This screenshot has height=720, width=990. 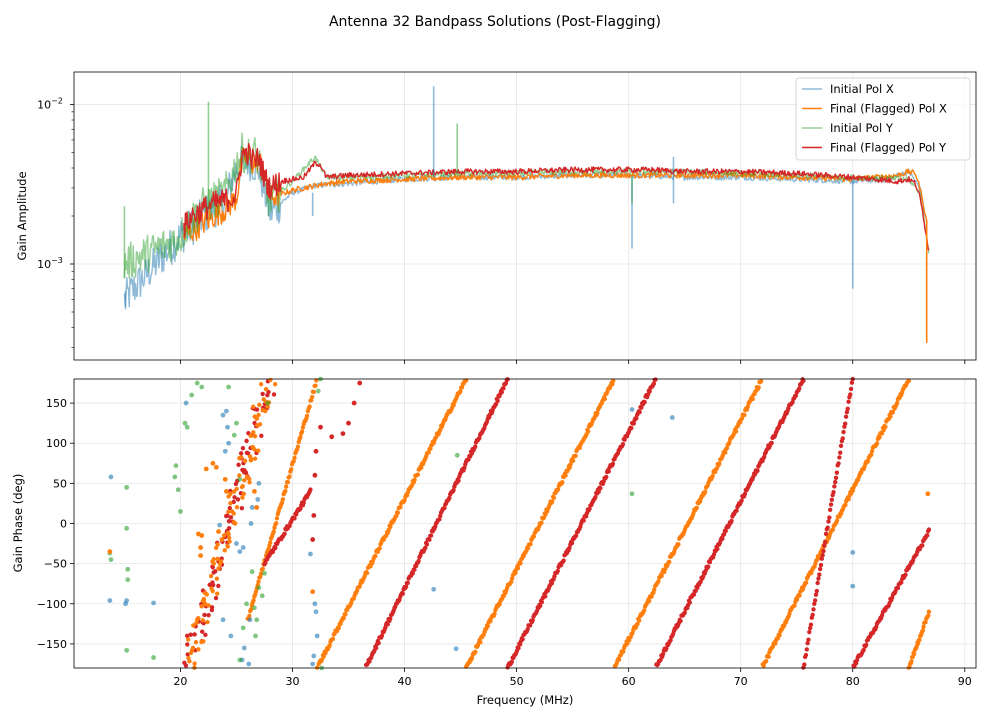 I want to click on x-axis-label: Frequency (MHz), so click(x=525, y=700).